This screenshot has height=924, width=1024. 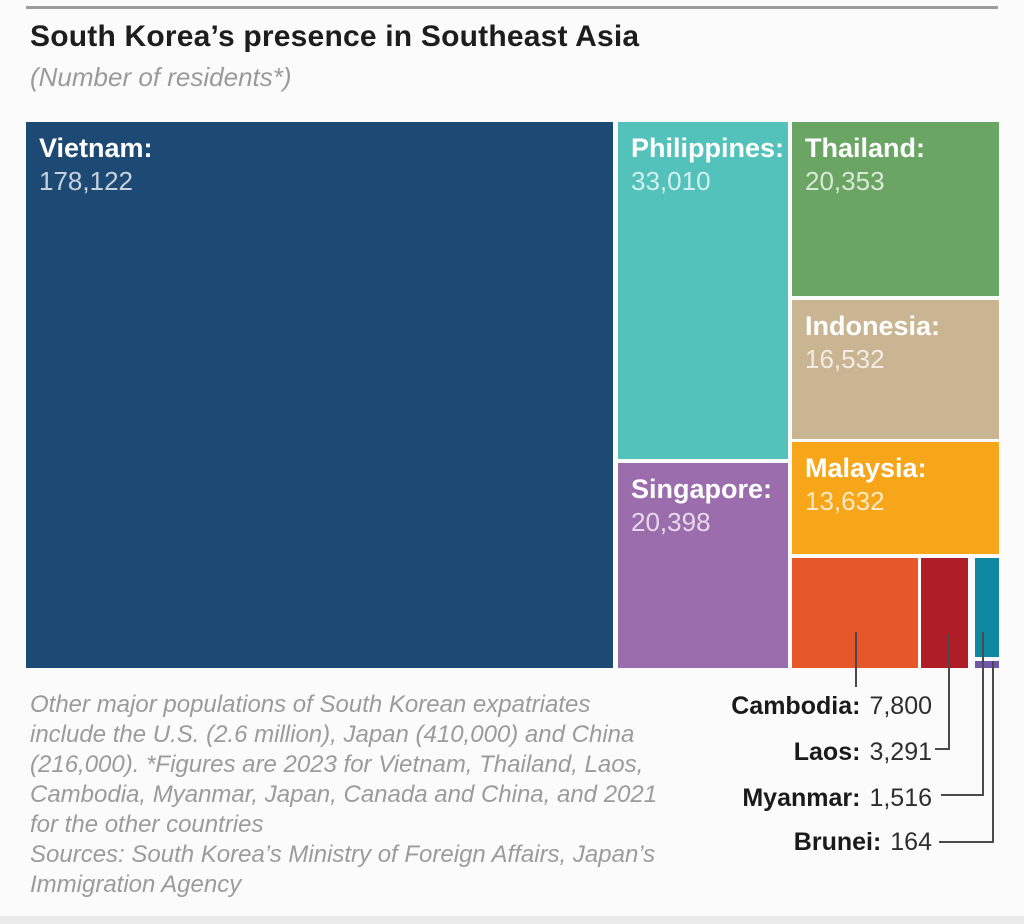 What do you see at coordinates (900, 752) in the screenshot?
I see `laos-value: 3,291` at bounding box center [900, 752].